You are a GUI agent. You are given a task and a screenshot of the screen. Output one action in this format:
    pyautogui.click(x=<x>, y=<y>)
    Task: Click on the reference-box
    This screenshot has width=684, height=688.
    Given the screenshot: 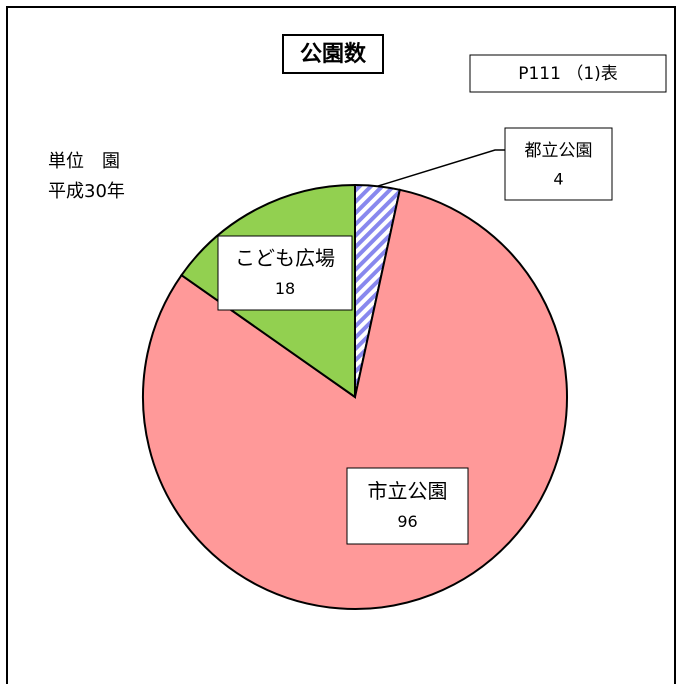 What is the action you would take?
    pyautogui.click(x=568, y=73)
    